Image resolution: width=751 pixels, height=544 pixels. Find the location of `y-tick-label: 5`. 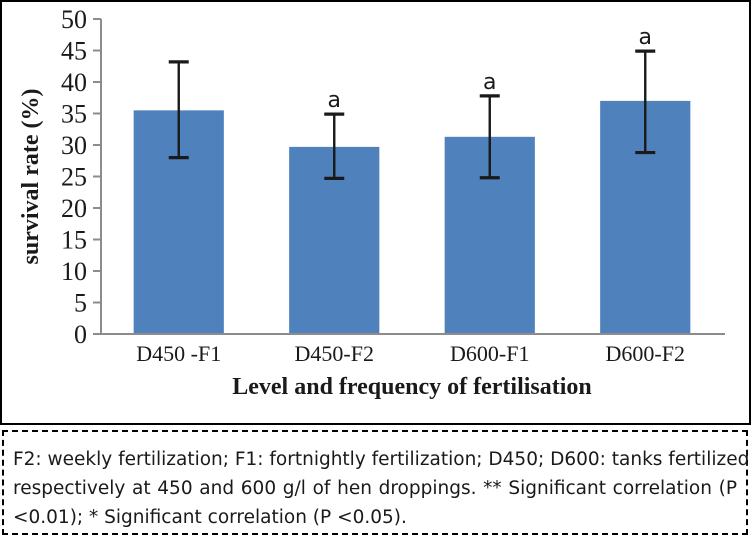

y-tick-label: 5 is located at coordinates (80, 303).